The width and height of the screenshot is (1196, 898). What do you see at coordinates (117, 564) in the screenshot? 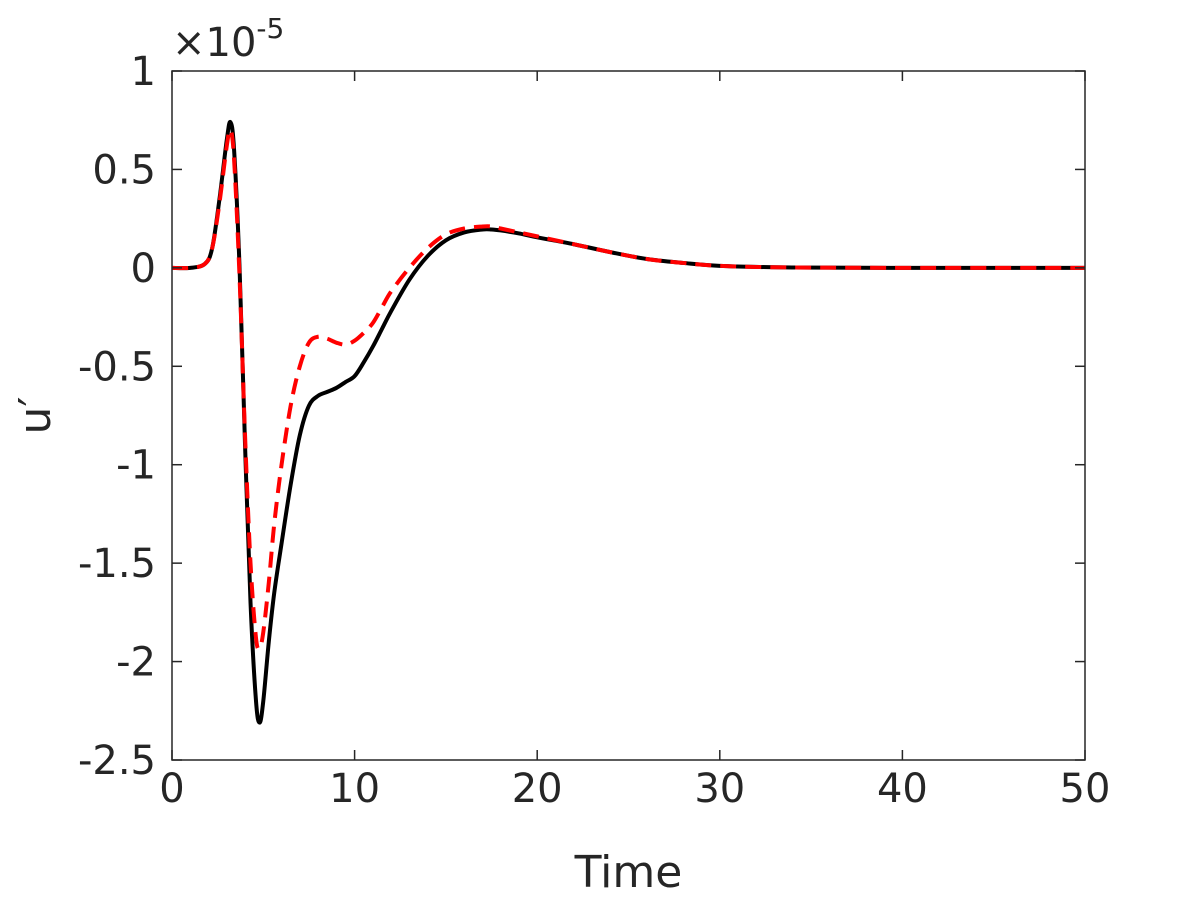
I see `y-tick-label: -1.5` at bounding box center [117, 564].